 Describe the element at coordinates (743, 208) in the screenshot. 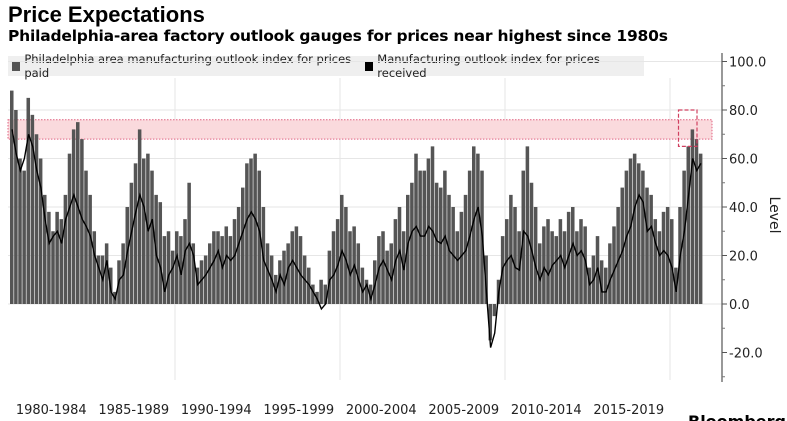

I see `y-tick-label: 40.0` at that location.